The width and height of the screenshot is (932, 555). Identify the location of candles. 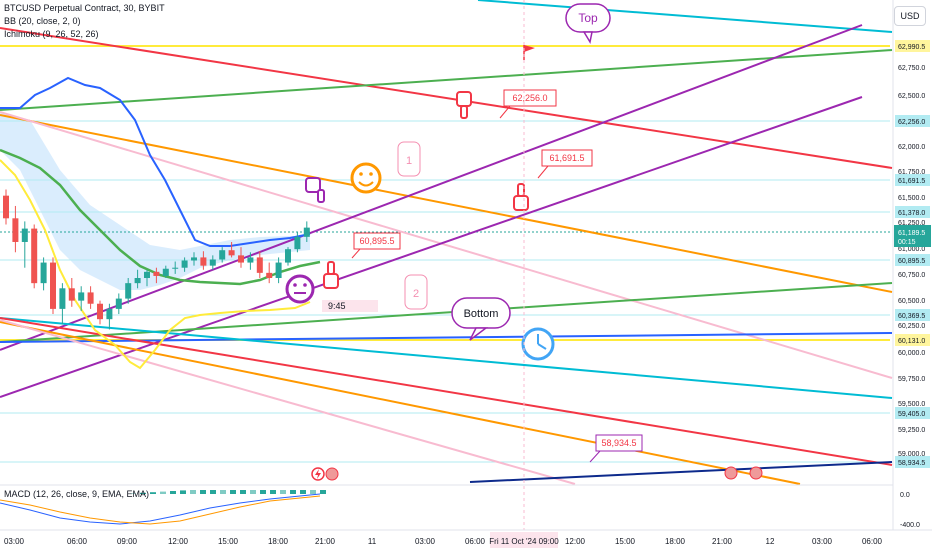
(156, 259).